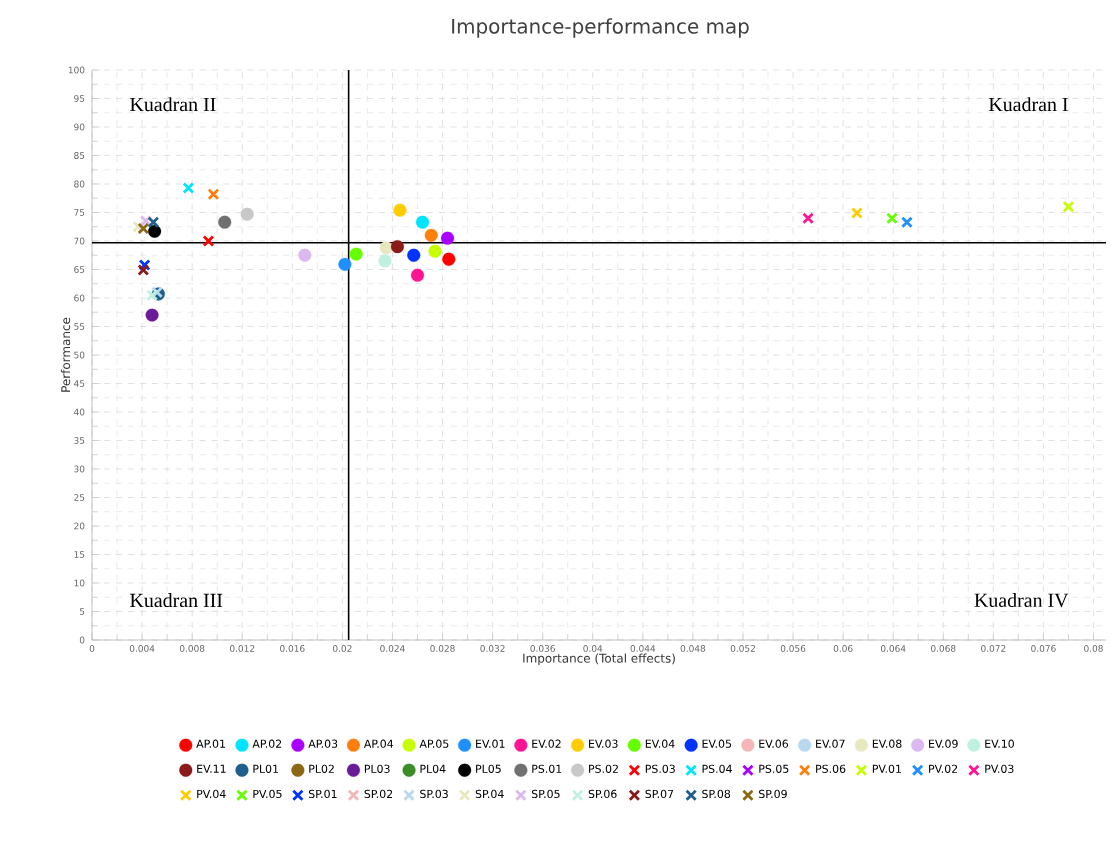  I want to click on chart-title: Importance-performance map, so click(600, 28).